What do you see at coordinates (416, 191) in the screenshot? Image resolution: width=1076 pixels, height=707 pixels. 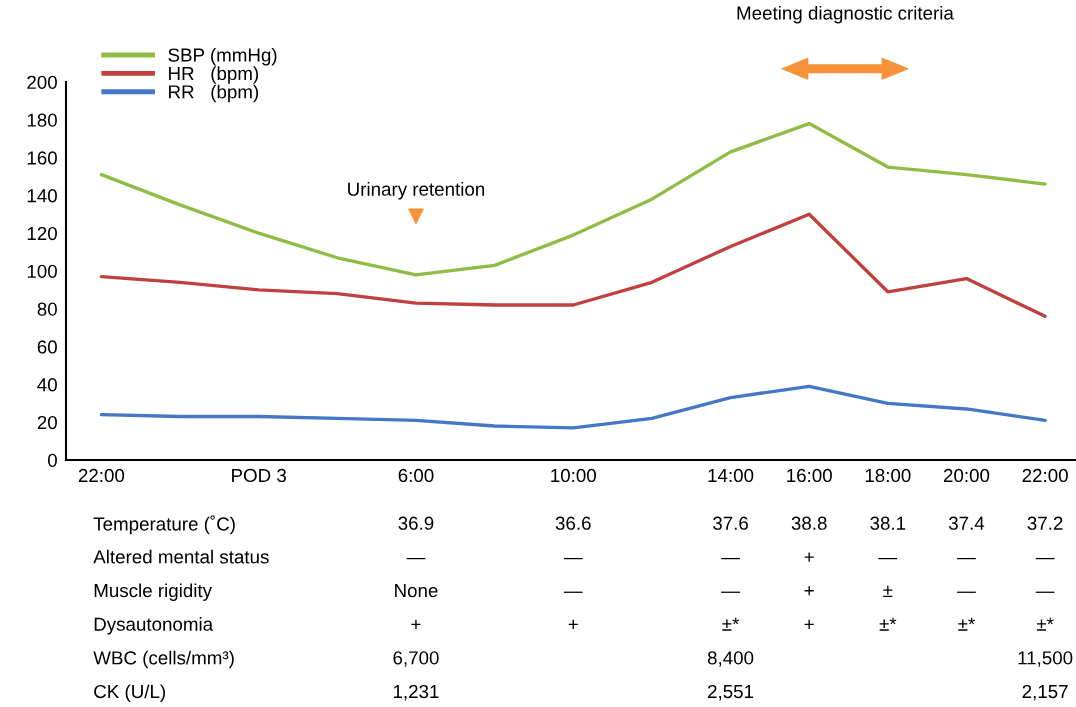 I see `annotation: Urinary retention` at bounding box center [416, 191].